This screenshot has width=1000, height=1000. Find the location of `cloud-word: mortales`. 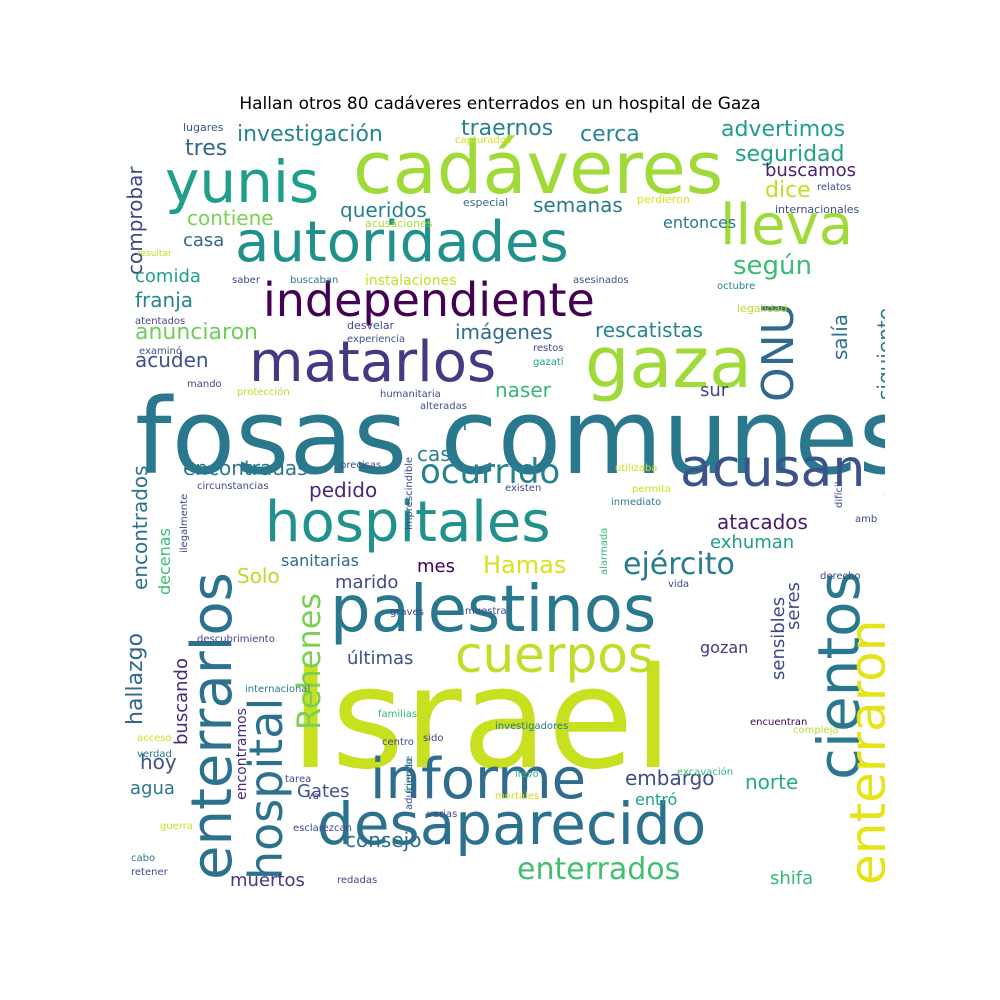

cloud-word: mortales is located at coordinates (517, 796).